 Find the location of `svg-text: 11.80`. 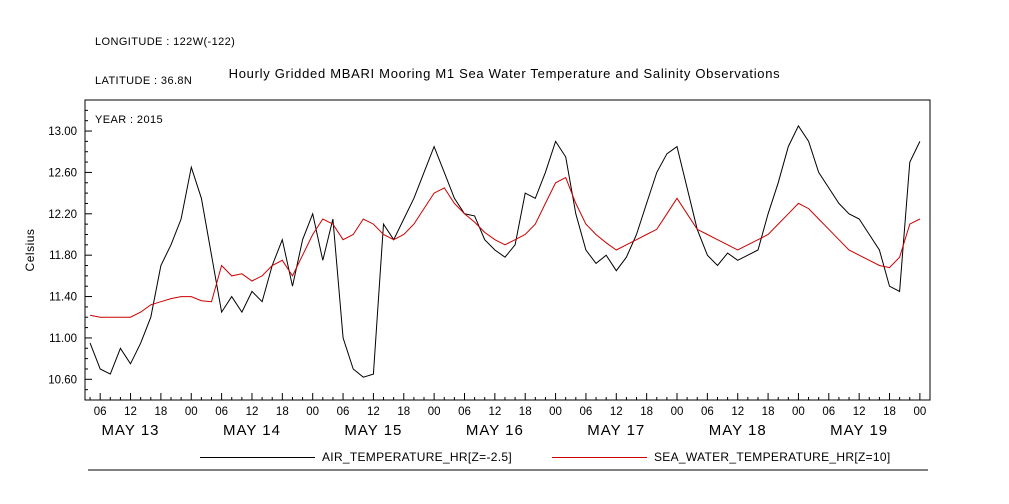

svg-text: 11.80 is located at coordinates (63, 256).